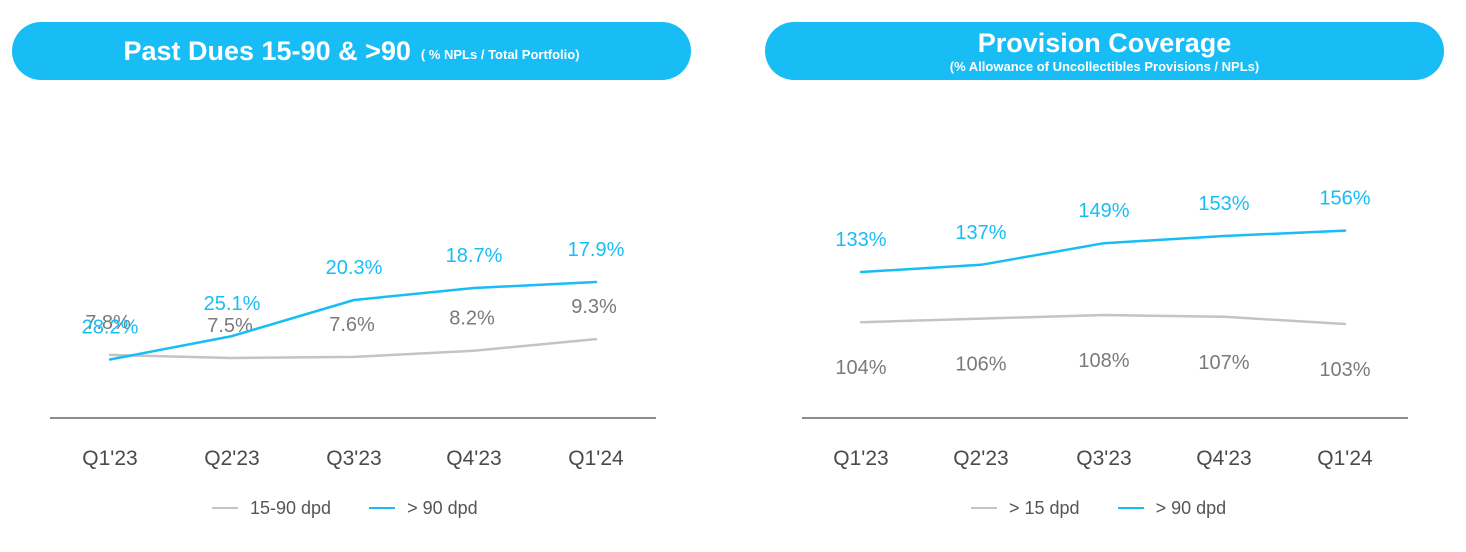 The width and height of the screenshot is (1466, 552). What do you see at coordinates (354, 268) in the screenshot?
I see `data-label: 20.3%` at bounding box center [354, 268].